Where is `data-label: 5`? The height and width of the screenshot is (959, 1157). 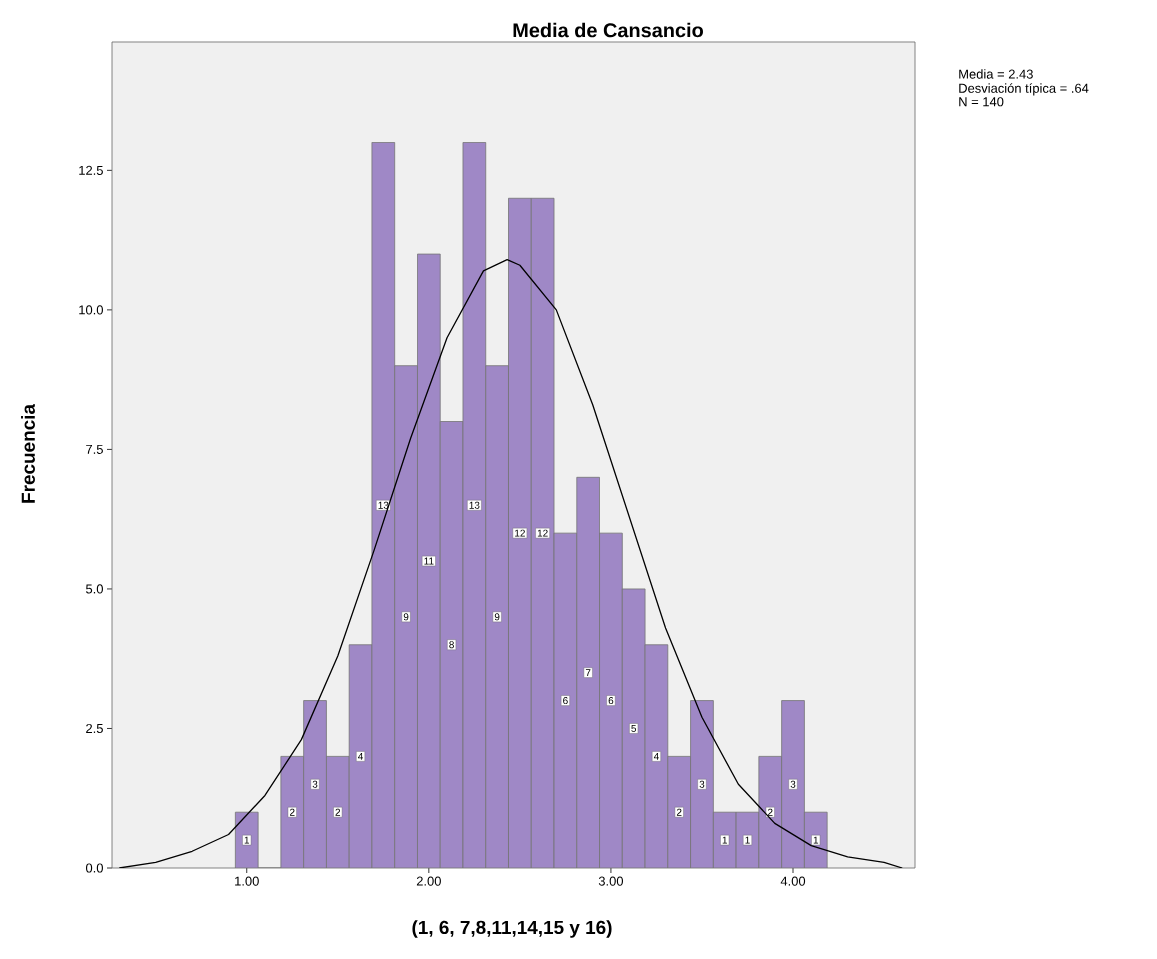
data-label: 5 is located at coordinates (634, 728).